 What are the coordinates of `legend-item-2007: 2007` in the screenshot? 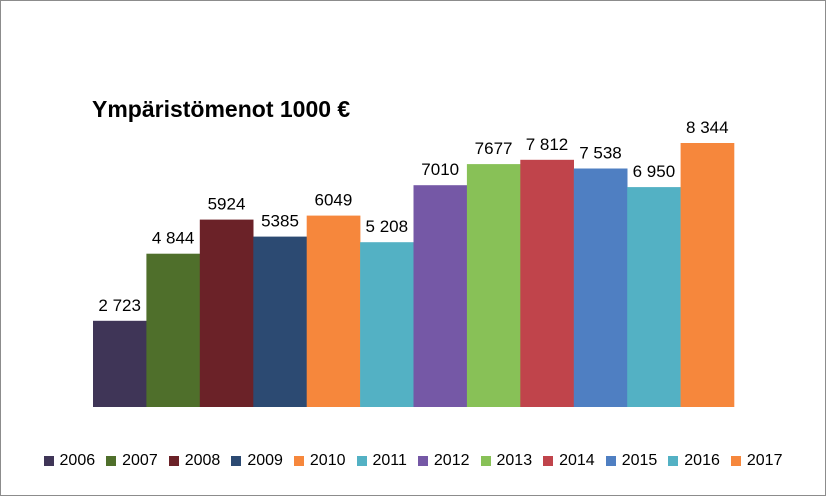 It's located at (132, 461).